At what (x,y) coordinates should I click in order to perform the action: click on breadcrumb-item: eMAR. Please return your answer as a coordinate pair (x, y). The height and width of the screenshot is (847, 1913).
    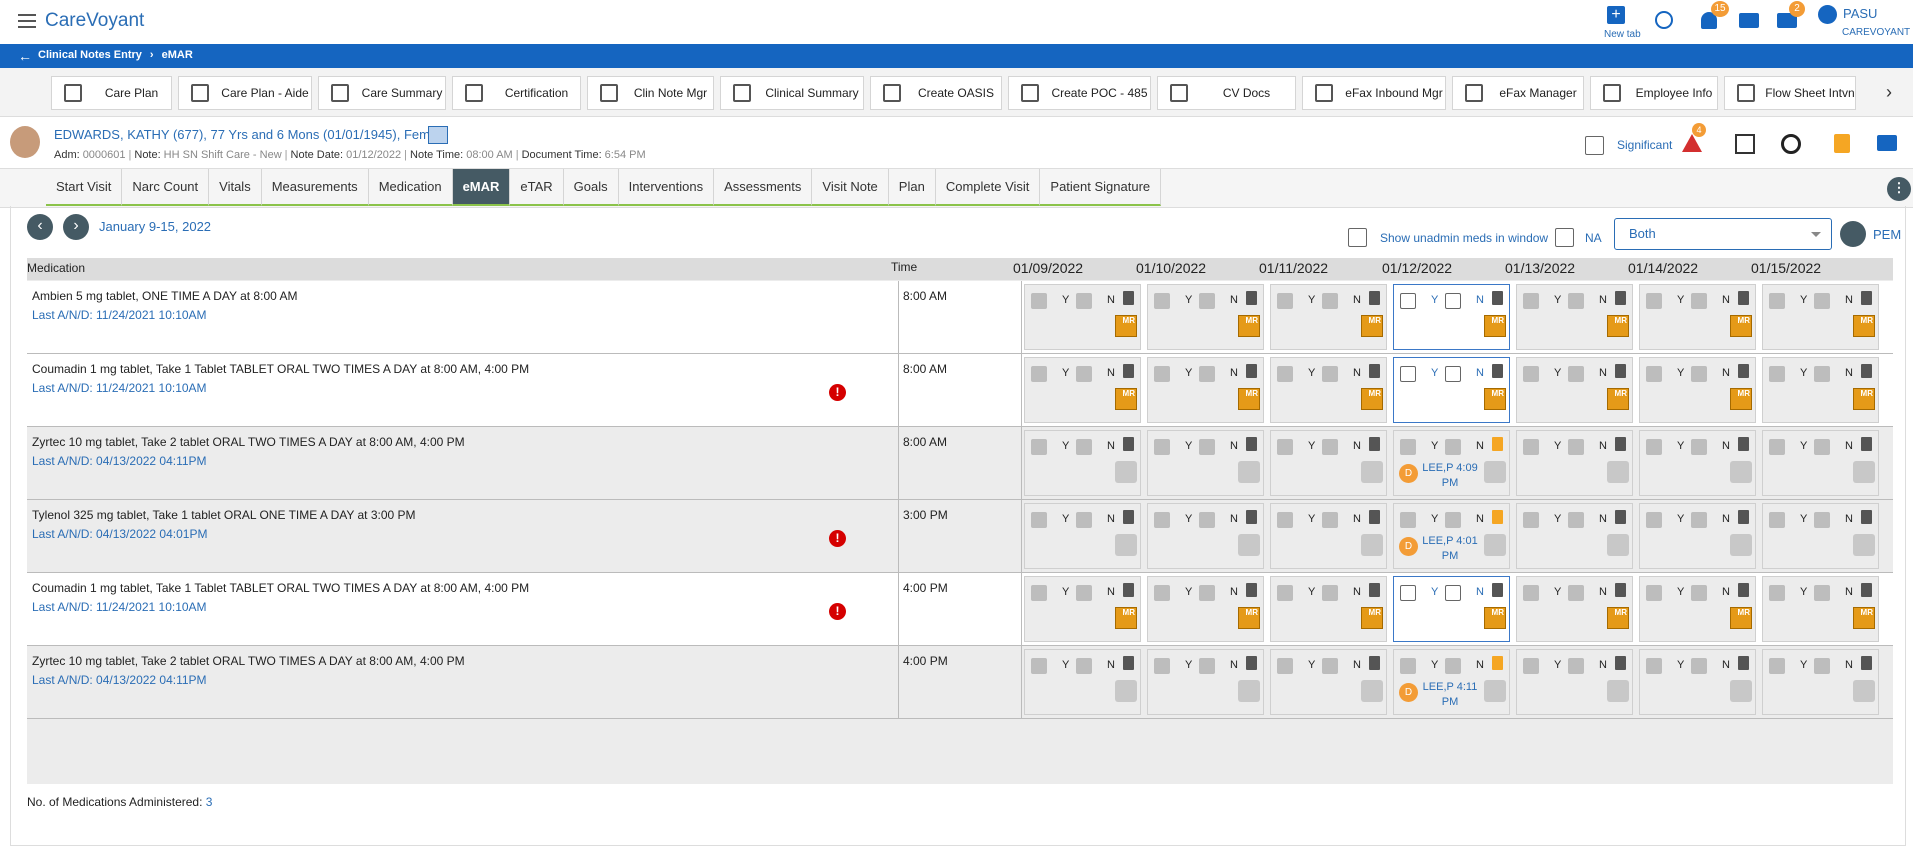
    Looking at the image, I should click on (177, 55).